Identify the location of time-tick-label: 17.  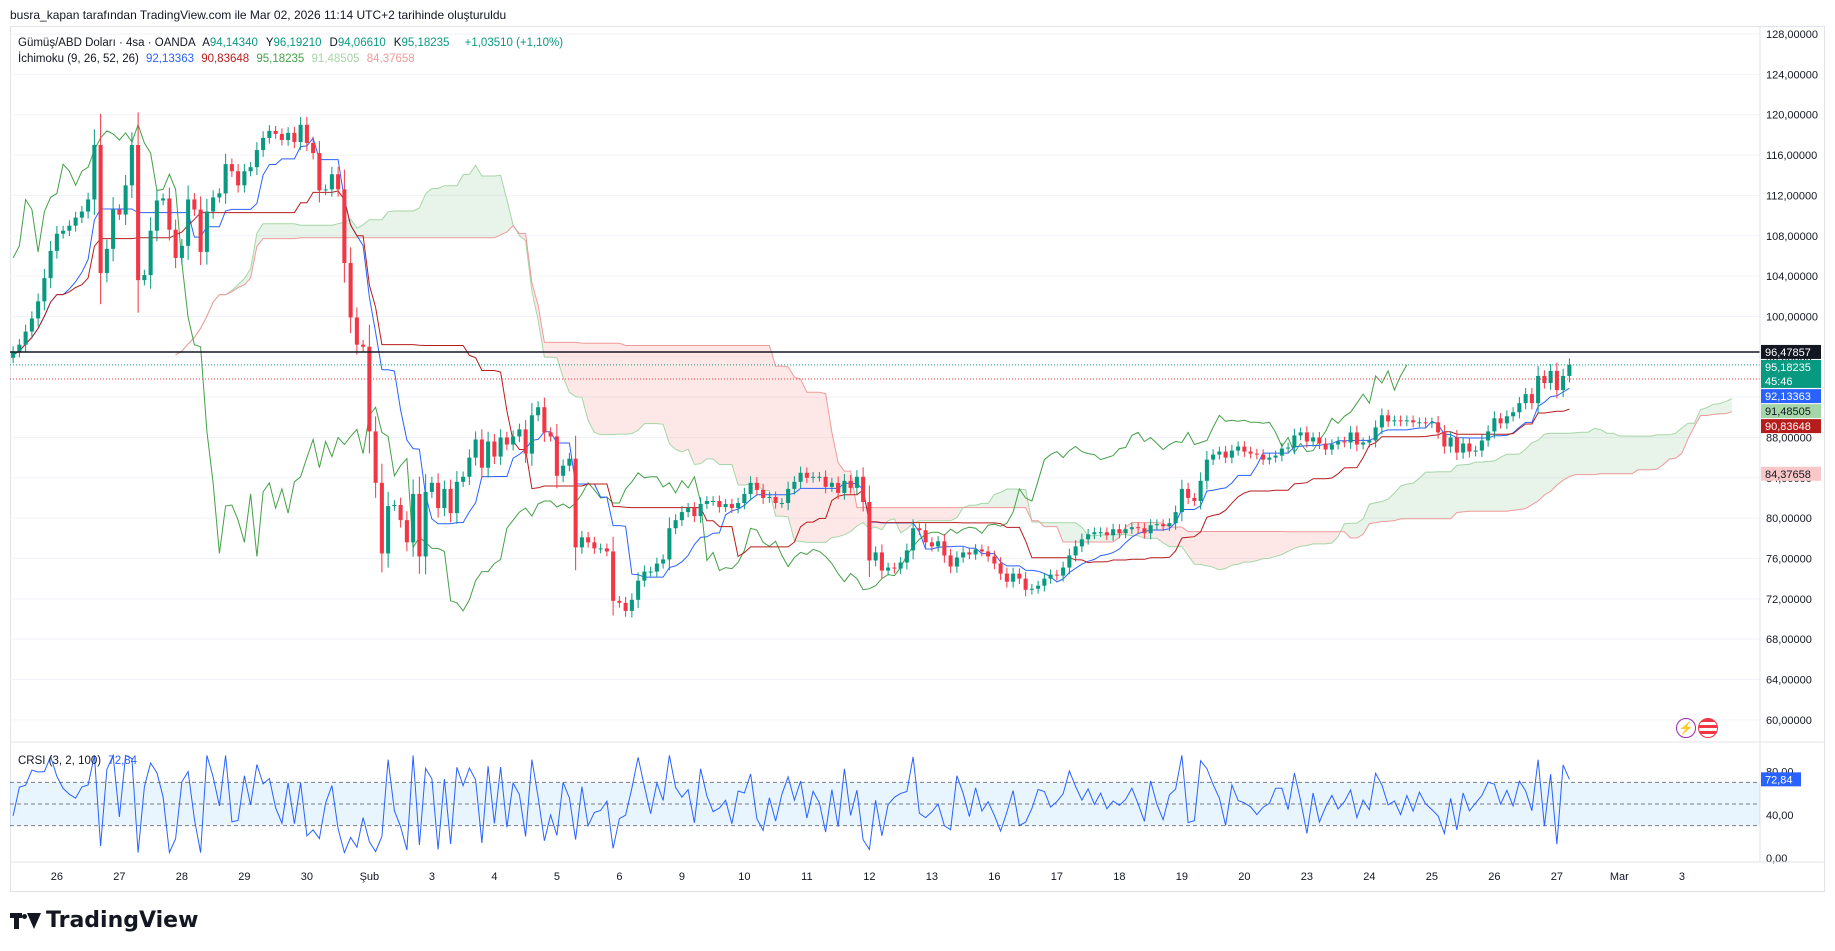
(1057, 877).